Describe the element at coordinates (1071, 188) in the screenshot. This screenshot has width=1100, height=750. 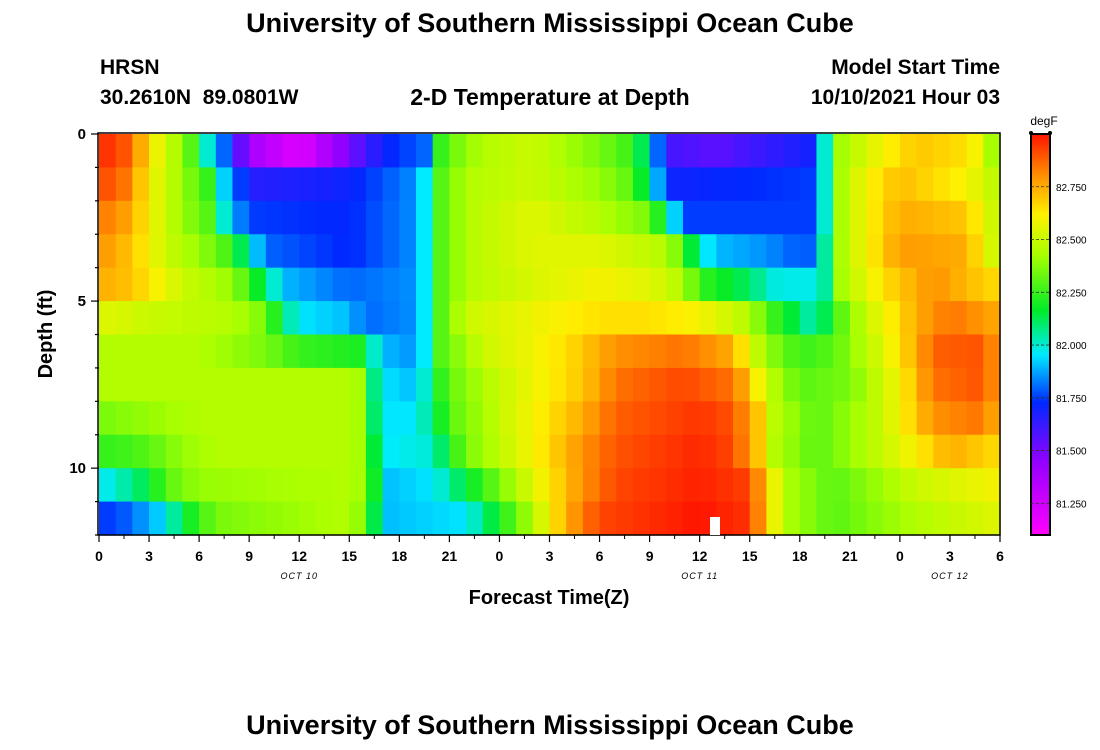
I see `colorbar-tick-label: 82.750` at that location.